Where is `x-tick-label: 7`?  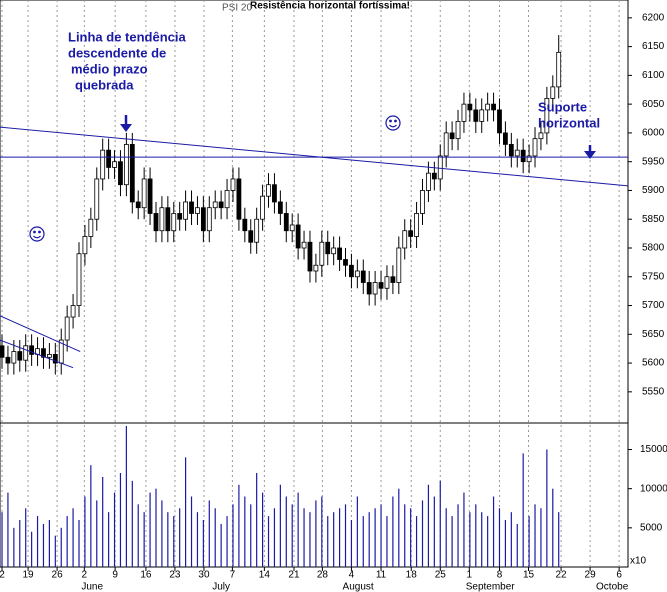 x-tick-label: 7 is located at coordinates (233, 575).